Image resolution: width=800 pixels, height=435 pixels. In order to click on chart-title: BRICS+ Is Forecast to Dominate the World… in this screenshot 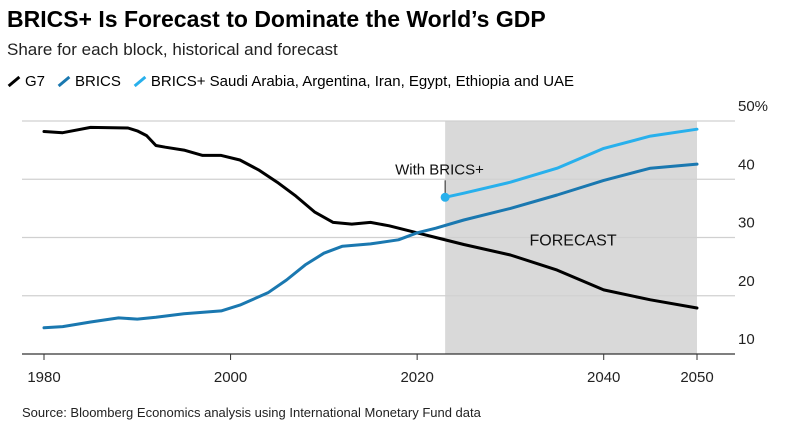, I will do `click(276, 19)`.